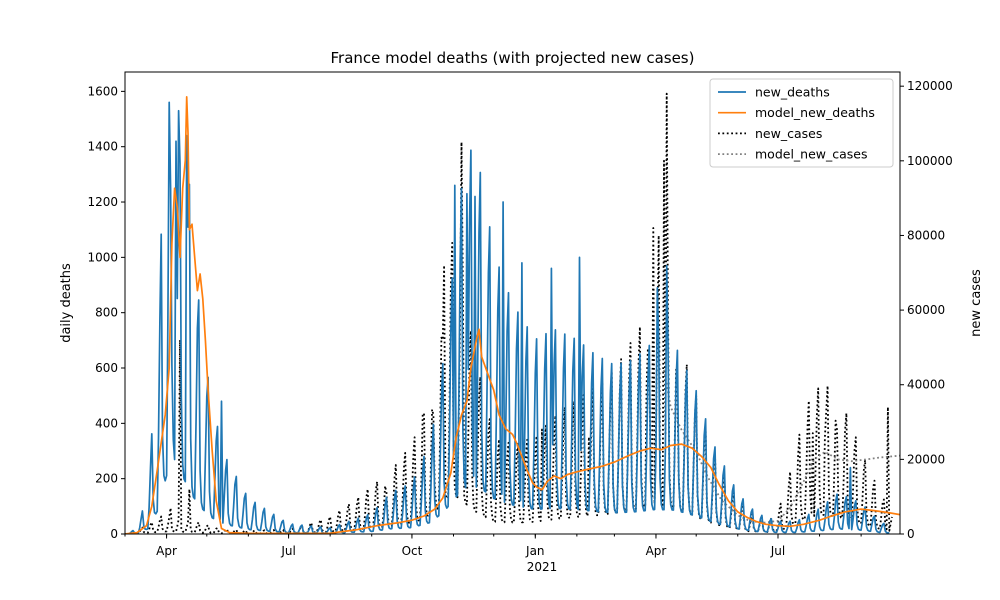 This screenshot has width=1000, height=600. What do you see at coordinates (926, 385) in the screenshot?
I see `right-y-tick-label: 40000` at bounding box center [926, 385].